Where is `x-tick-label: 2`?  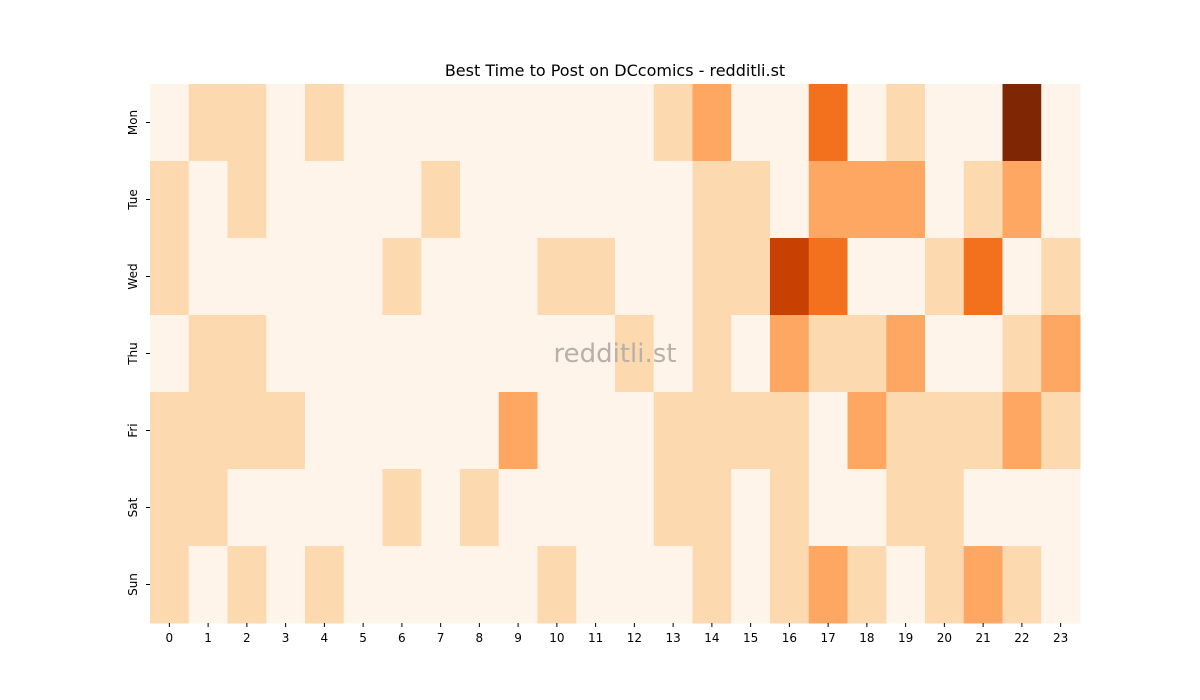 x-tick-label: 2 is located at coordinates (247, 638).